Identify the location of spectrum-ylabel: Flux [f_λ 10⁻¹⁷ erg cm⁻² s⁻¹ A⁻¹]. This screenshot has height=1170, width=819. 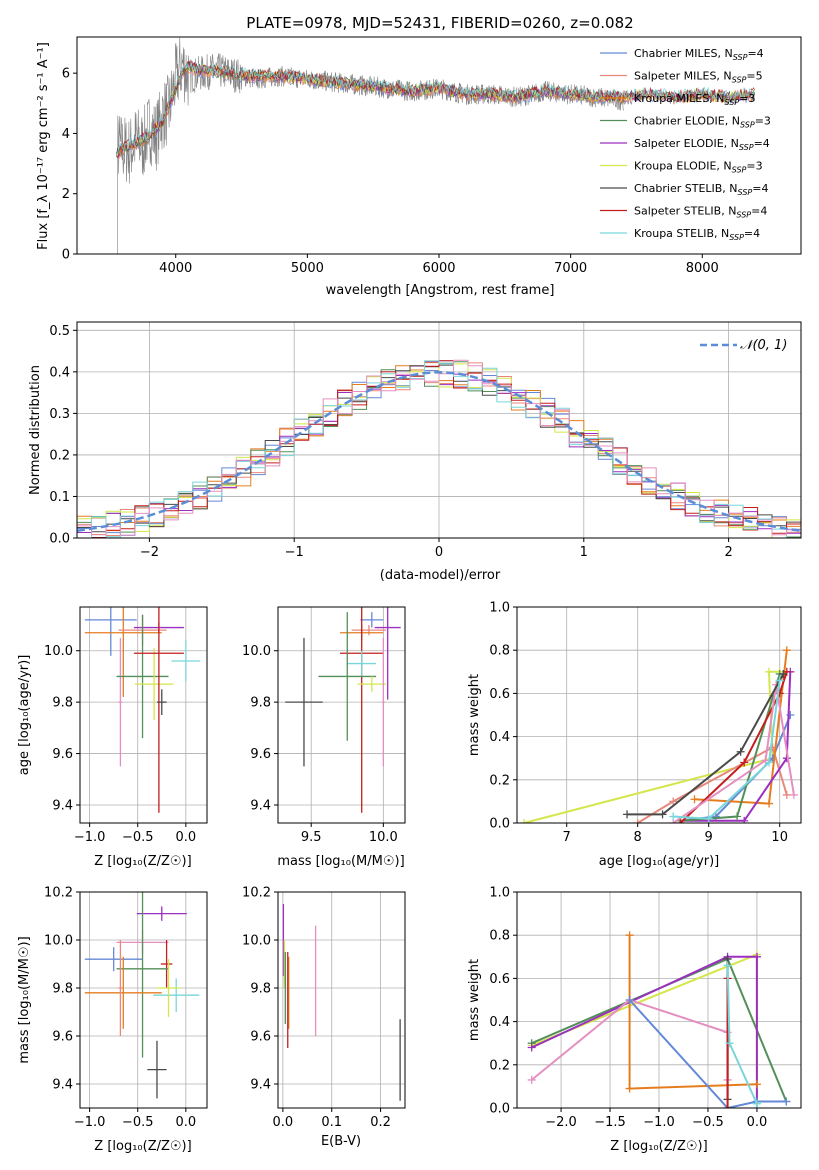
(43, 146).